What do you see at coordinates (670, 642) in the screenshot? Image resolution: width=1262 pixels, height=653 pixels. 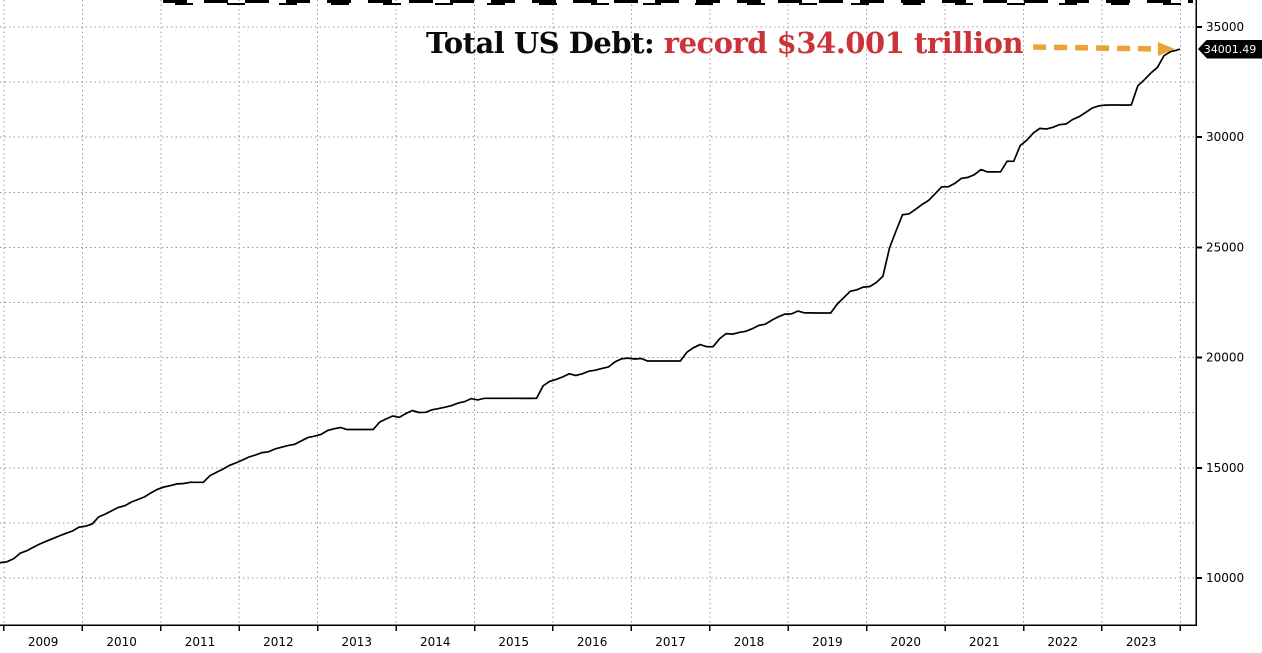 I see `x-axis-label: 2017` at bounding box center [670, 642].